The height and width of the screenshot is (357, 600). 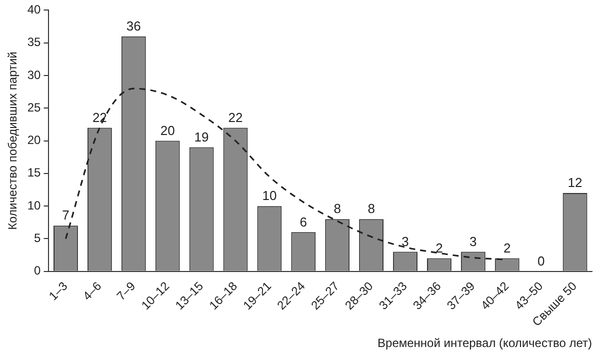 I want to click on y-tick-label: 15, so click(x=34, y=173).